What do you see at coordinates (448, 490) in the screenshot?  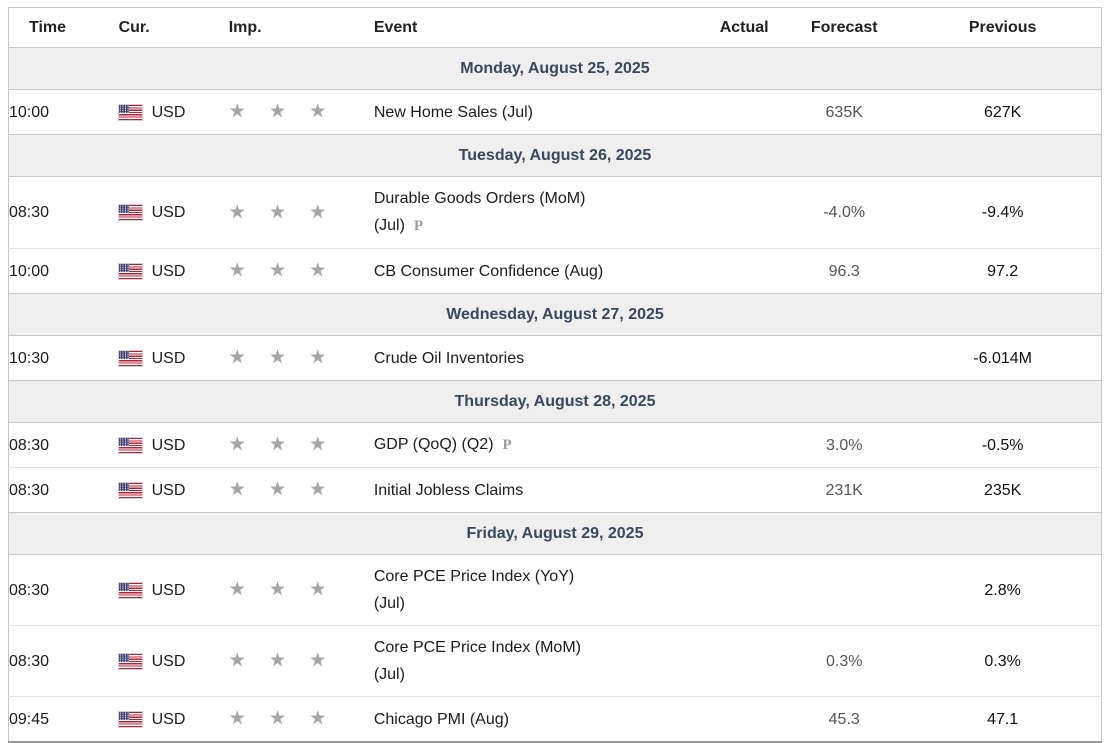 I see `event-link: Initial Jobless Claims` at bounding box center [448, 490].